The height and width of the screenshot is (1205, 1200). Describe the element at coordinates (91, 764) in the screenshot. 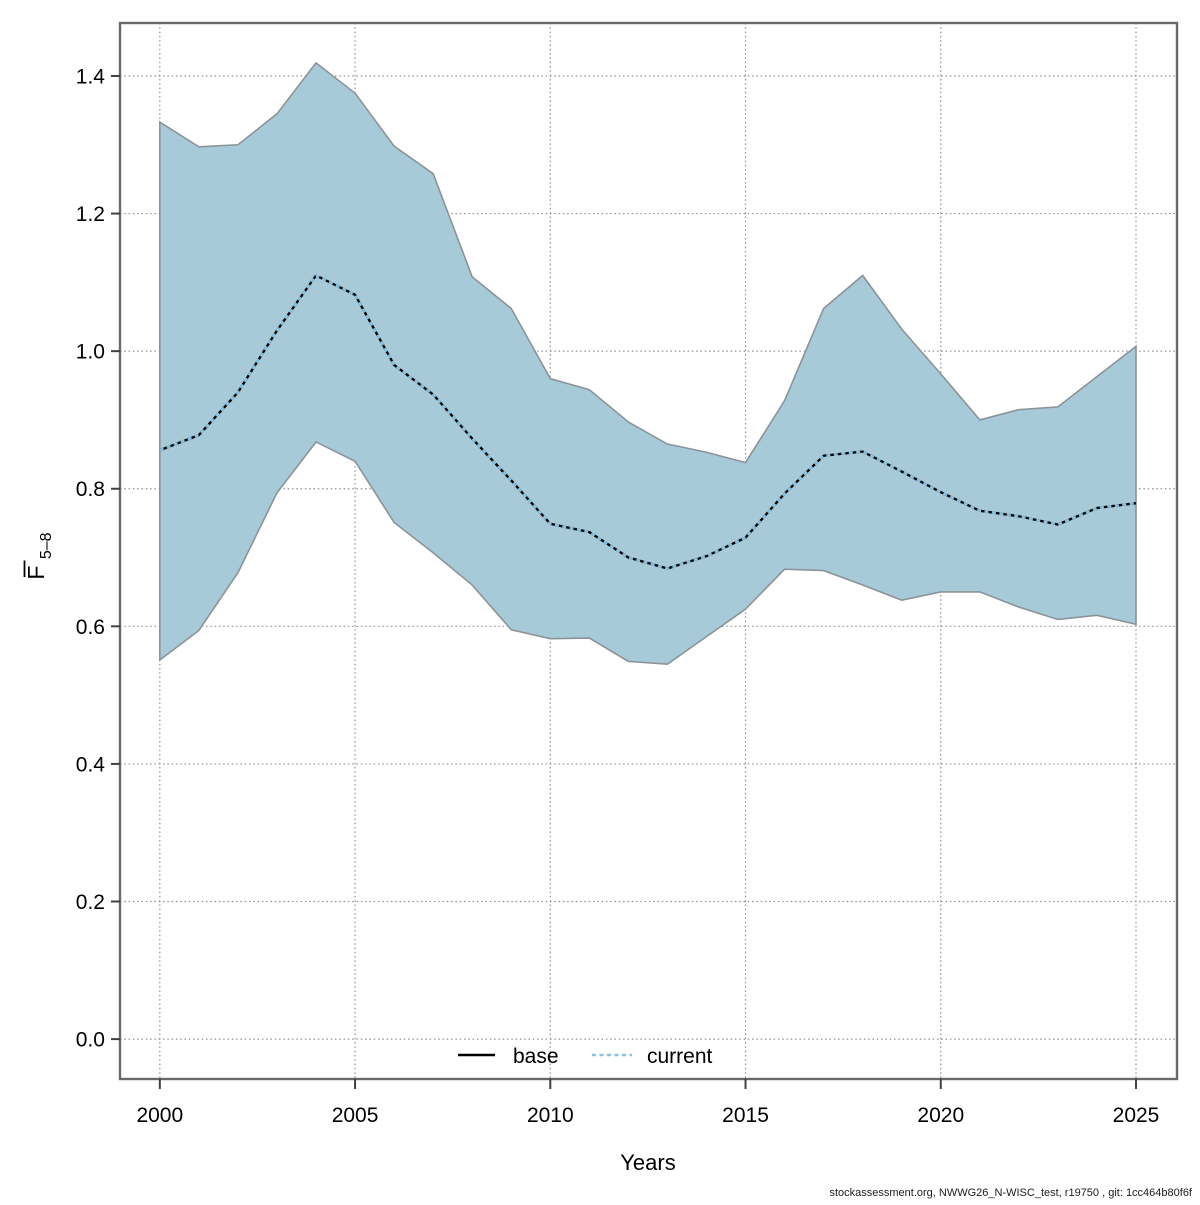

I see `y-tick-label: 0.4` at that location.